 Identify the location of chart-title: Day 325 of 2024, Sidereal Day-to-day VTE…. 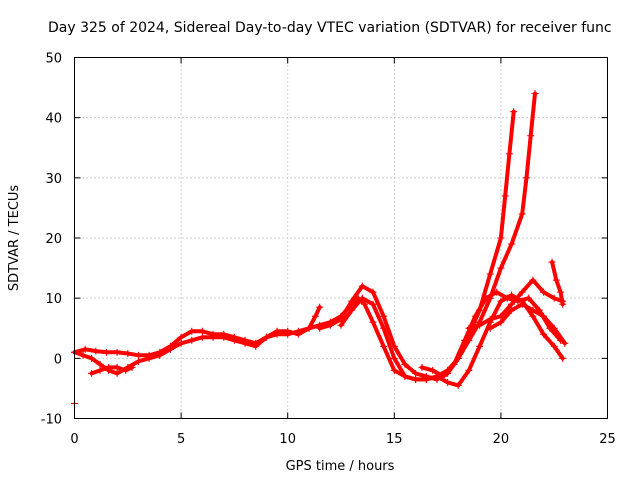
(330, 28).